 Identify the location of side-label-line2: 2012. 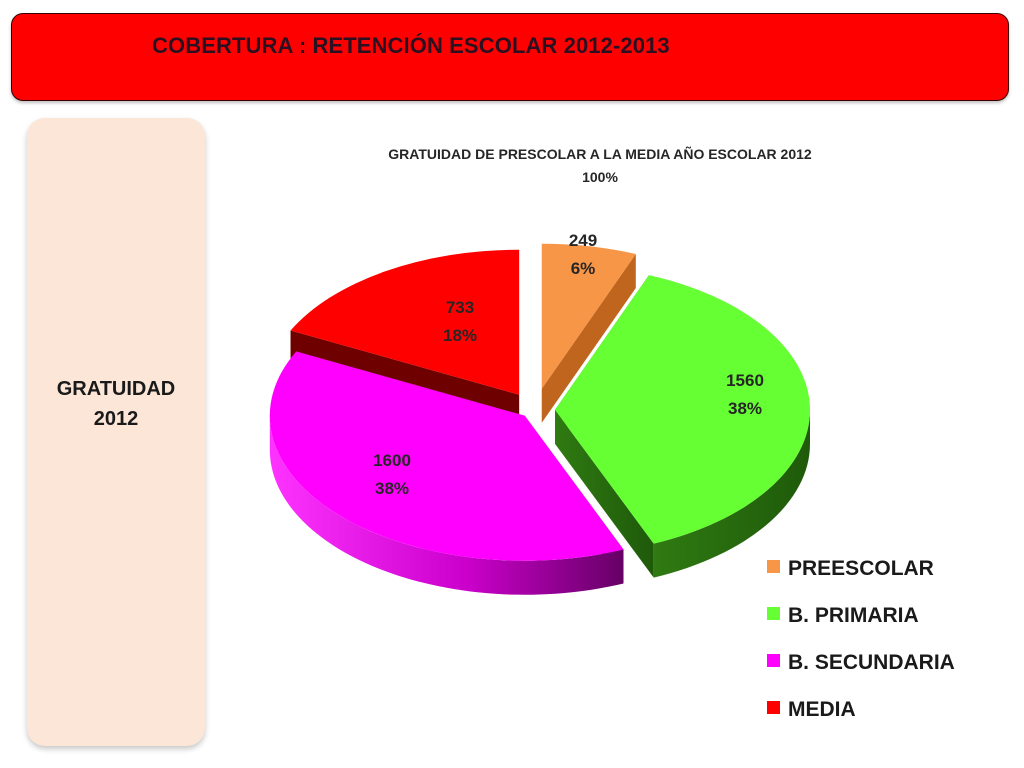
(116, 419).